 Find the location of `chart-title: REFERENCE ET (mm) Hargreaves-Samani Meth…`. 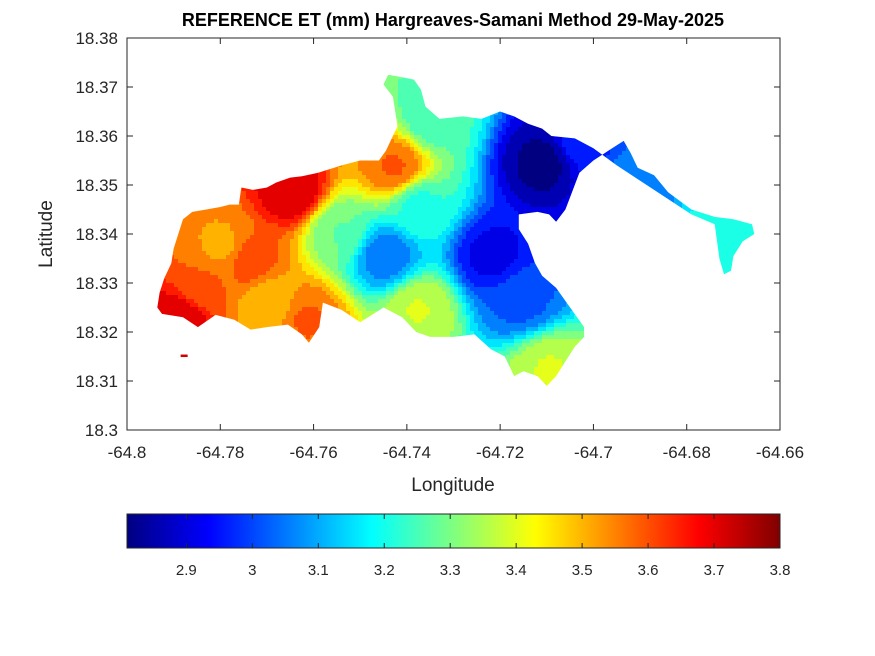

chart-title: REFERENCE ET (mm) Hargreaves-Samani Meth… is located at coordinates (453, 20).